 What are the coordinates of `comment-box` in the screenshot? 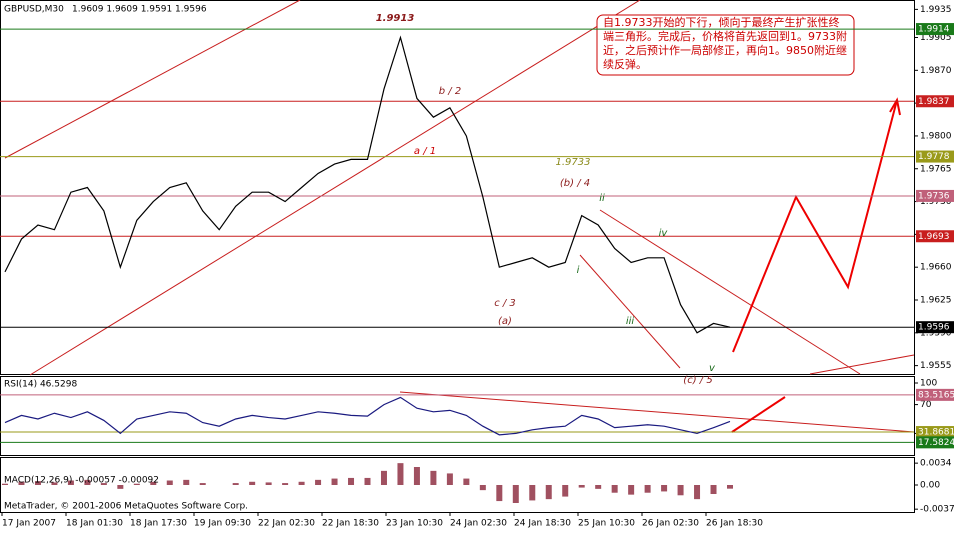 It's located at (725, 45).